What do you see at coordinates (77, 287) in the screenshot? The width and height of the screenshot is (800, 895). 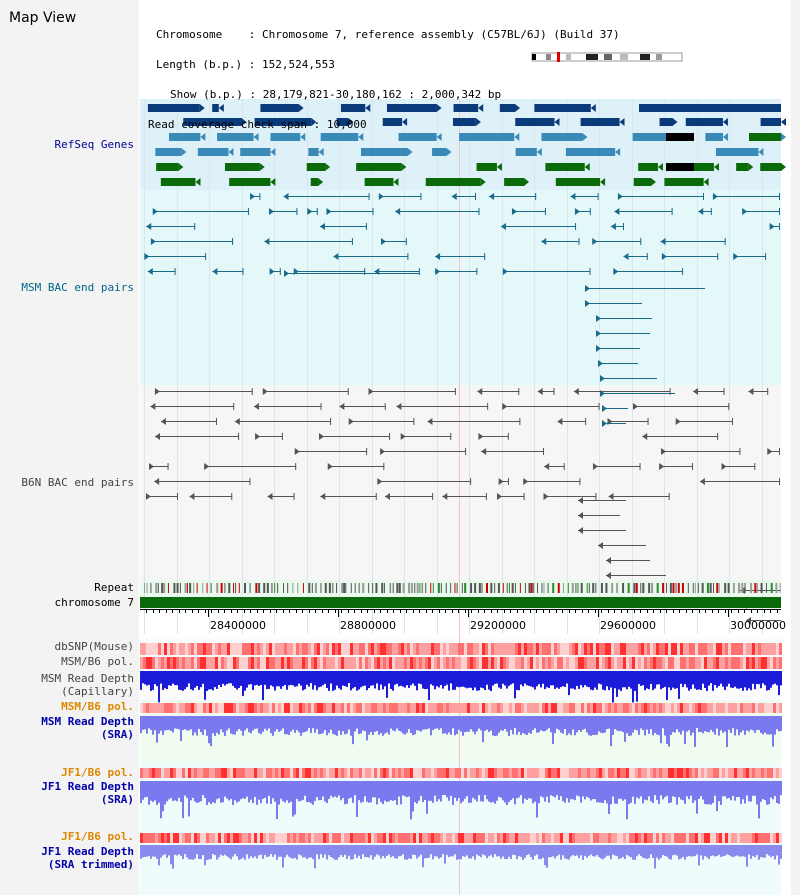 I see `track-label-msm-bac: MSM BAC end pairs` at bounding box center [77, 287].